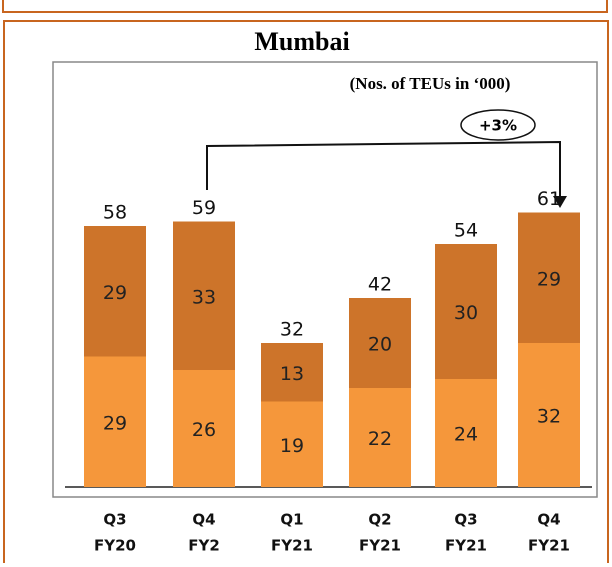 This screenshot has height=567, width=612. What do you see at coordinates (292, 330) in the screenshot?
I see `total-label: 32` at bounding box center [292, 330].